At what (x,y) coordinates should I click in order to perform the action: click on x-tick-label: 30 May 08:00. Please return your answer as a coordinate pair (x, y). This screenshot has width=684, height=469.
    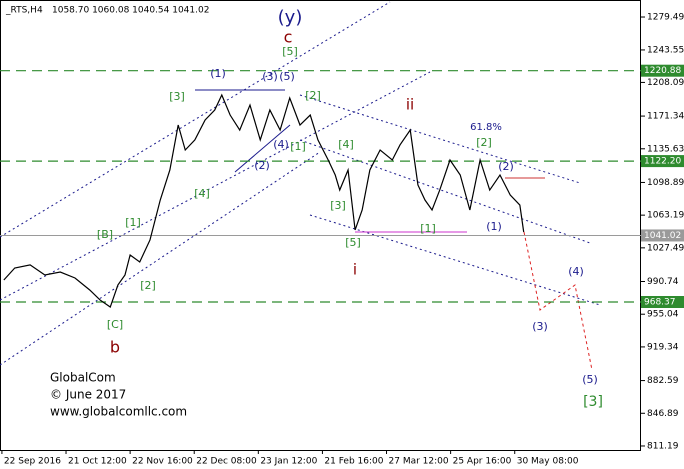
    Looking at the image, I should click on (548, 462).